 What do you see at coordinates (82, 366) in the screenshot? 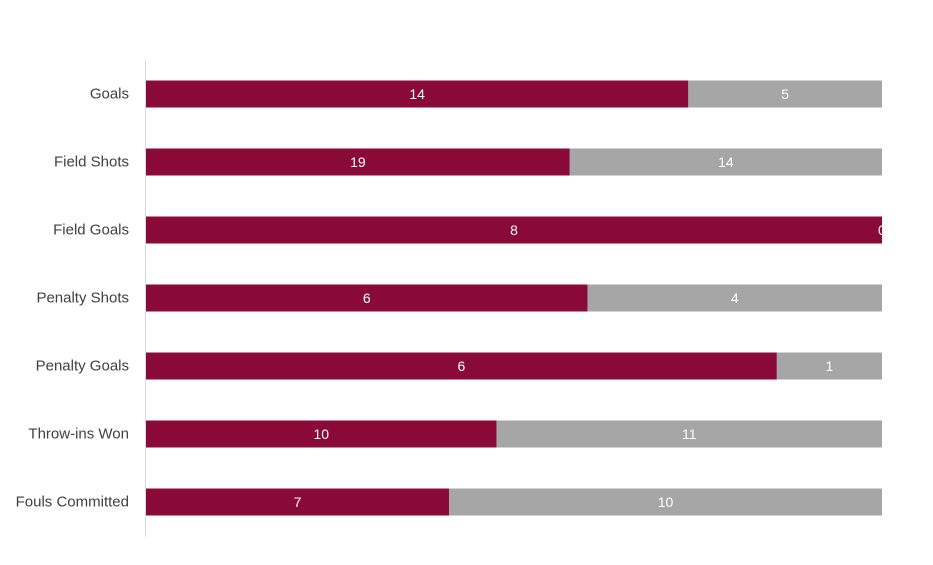
I see `category-label: Penalty Goals` at bounding box center [82, 366].